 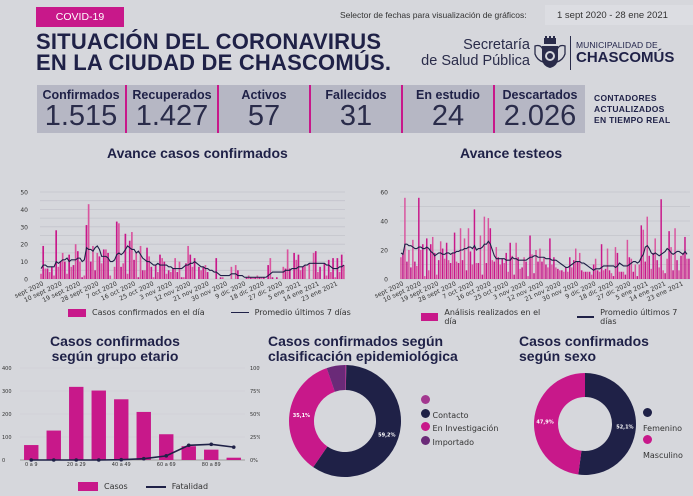 I want to click on counter-confirmados: Confirmados 1.515, so click(x=82, y=109).